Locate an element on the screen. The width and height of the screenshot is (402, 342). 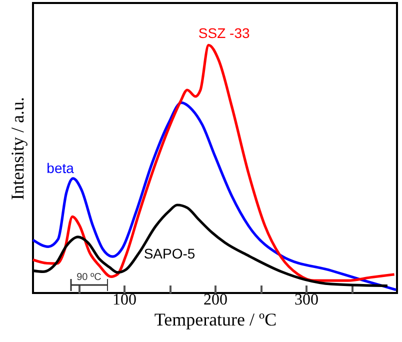
y-axis-title: Intensity / a.u. is located at coordinates (18, 148).